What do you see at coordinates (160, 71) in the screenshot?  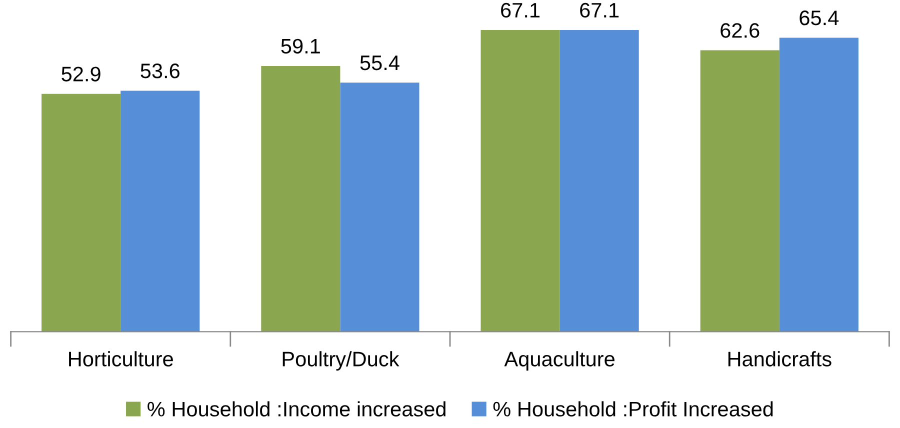 I see `data-label: 53.6` at bounding box center [160, 71].